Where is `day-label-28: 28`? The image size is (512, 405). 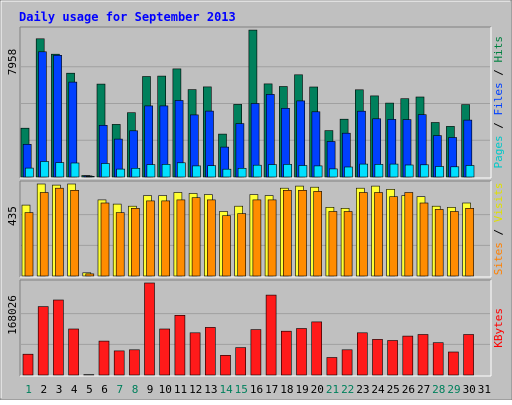 day-label-28: 28 is located at coordinates (438, 389).